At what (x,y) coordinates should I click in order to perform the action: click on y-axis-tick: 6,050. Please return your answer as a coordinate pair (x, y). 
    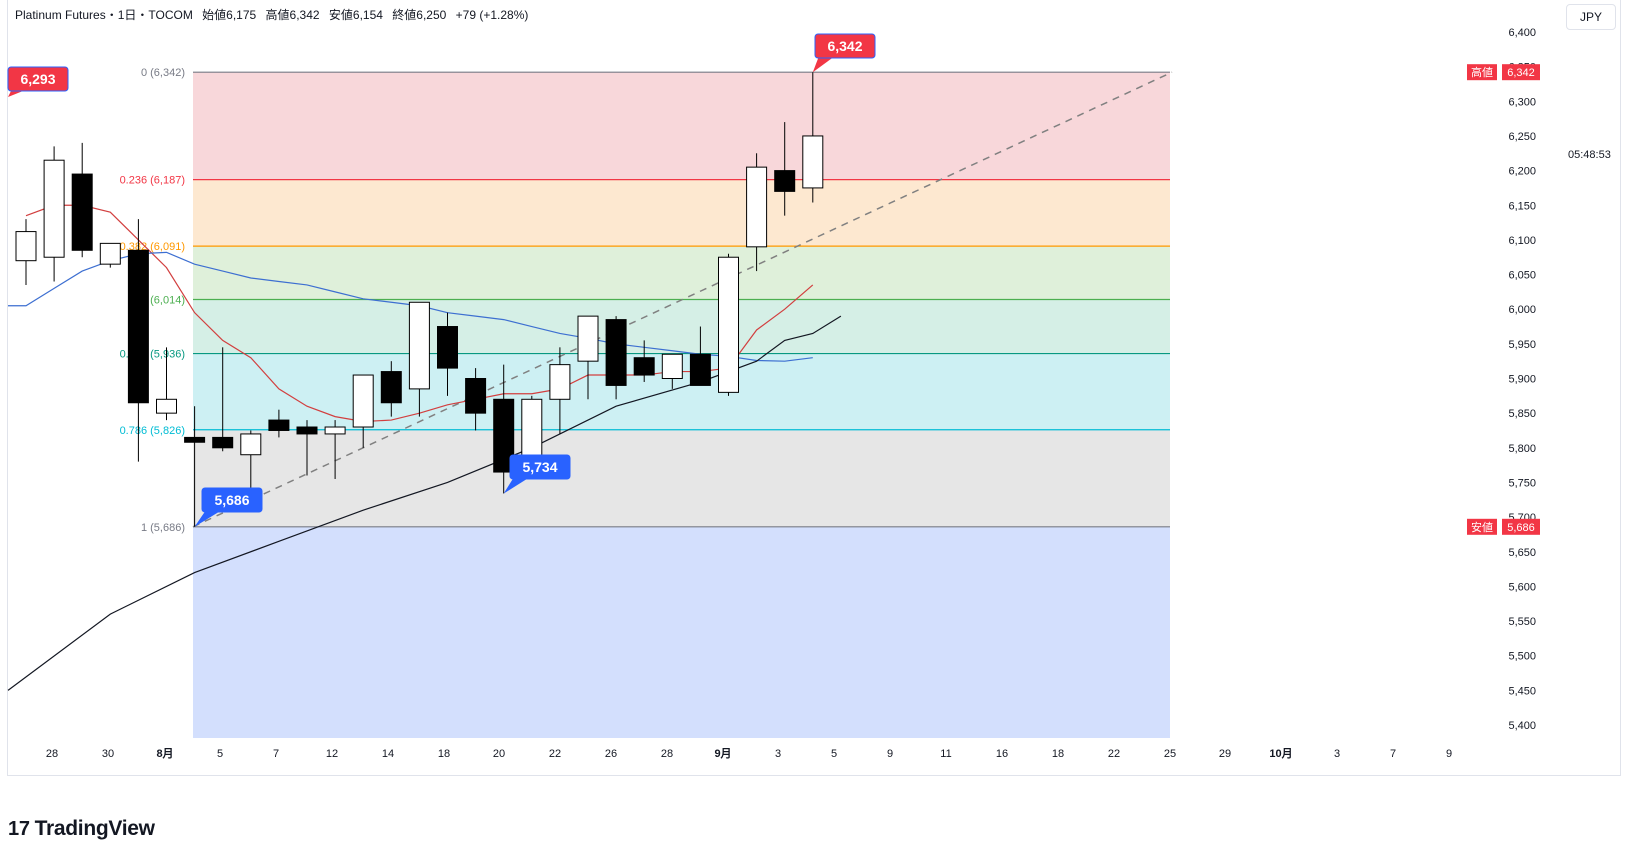
    Looking at the image, I should click on (1522, 276).